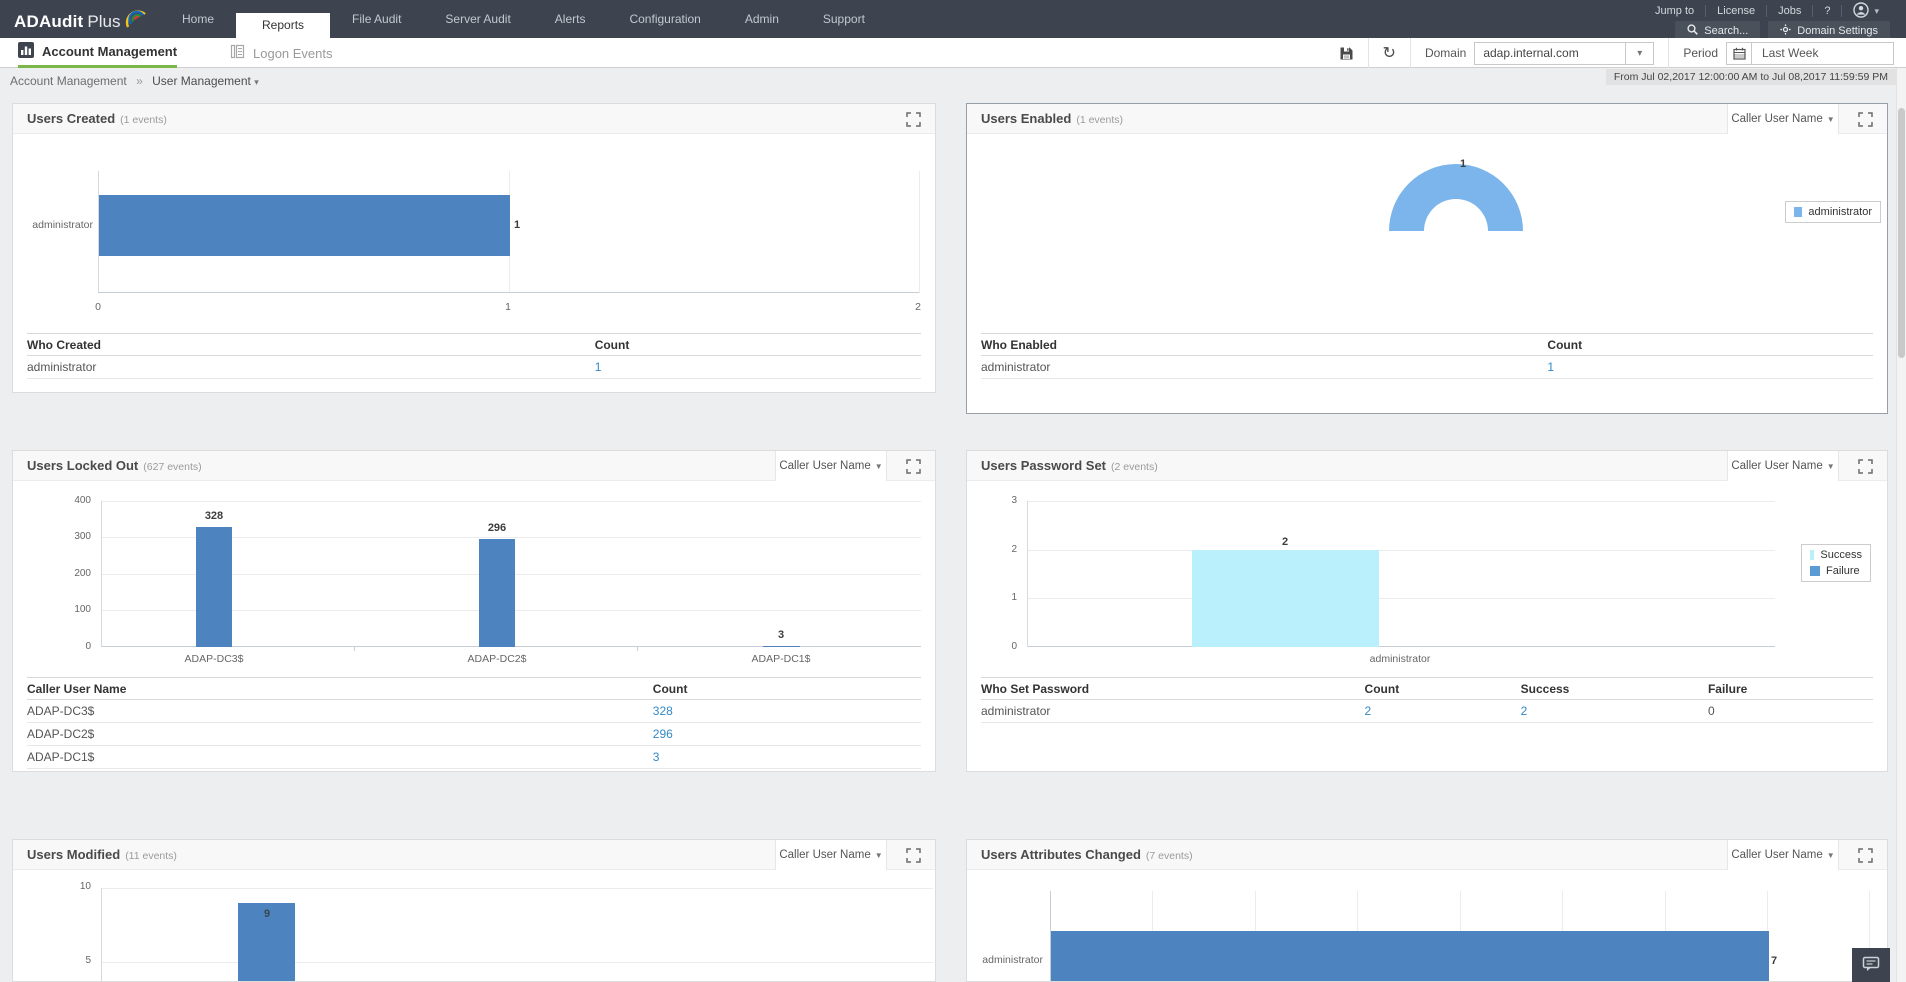  What do you see at coordinates (281, 53) in the screenshot?
I see `tab-logon-events: Logon Events` at bounding box center [281, 53].